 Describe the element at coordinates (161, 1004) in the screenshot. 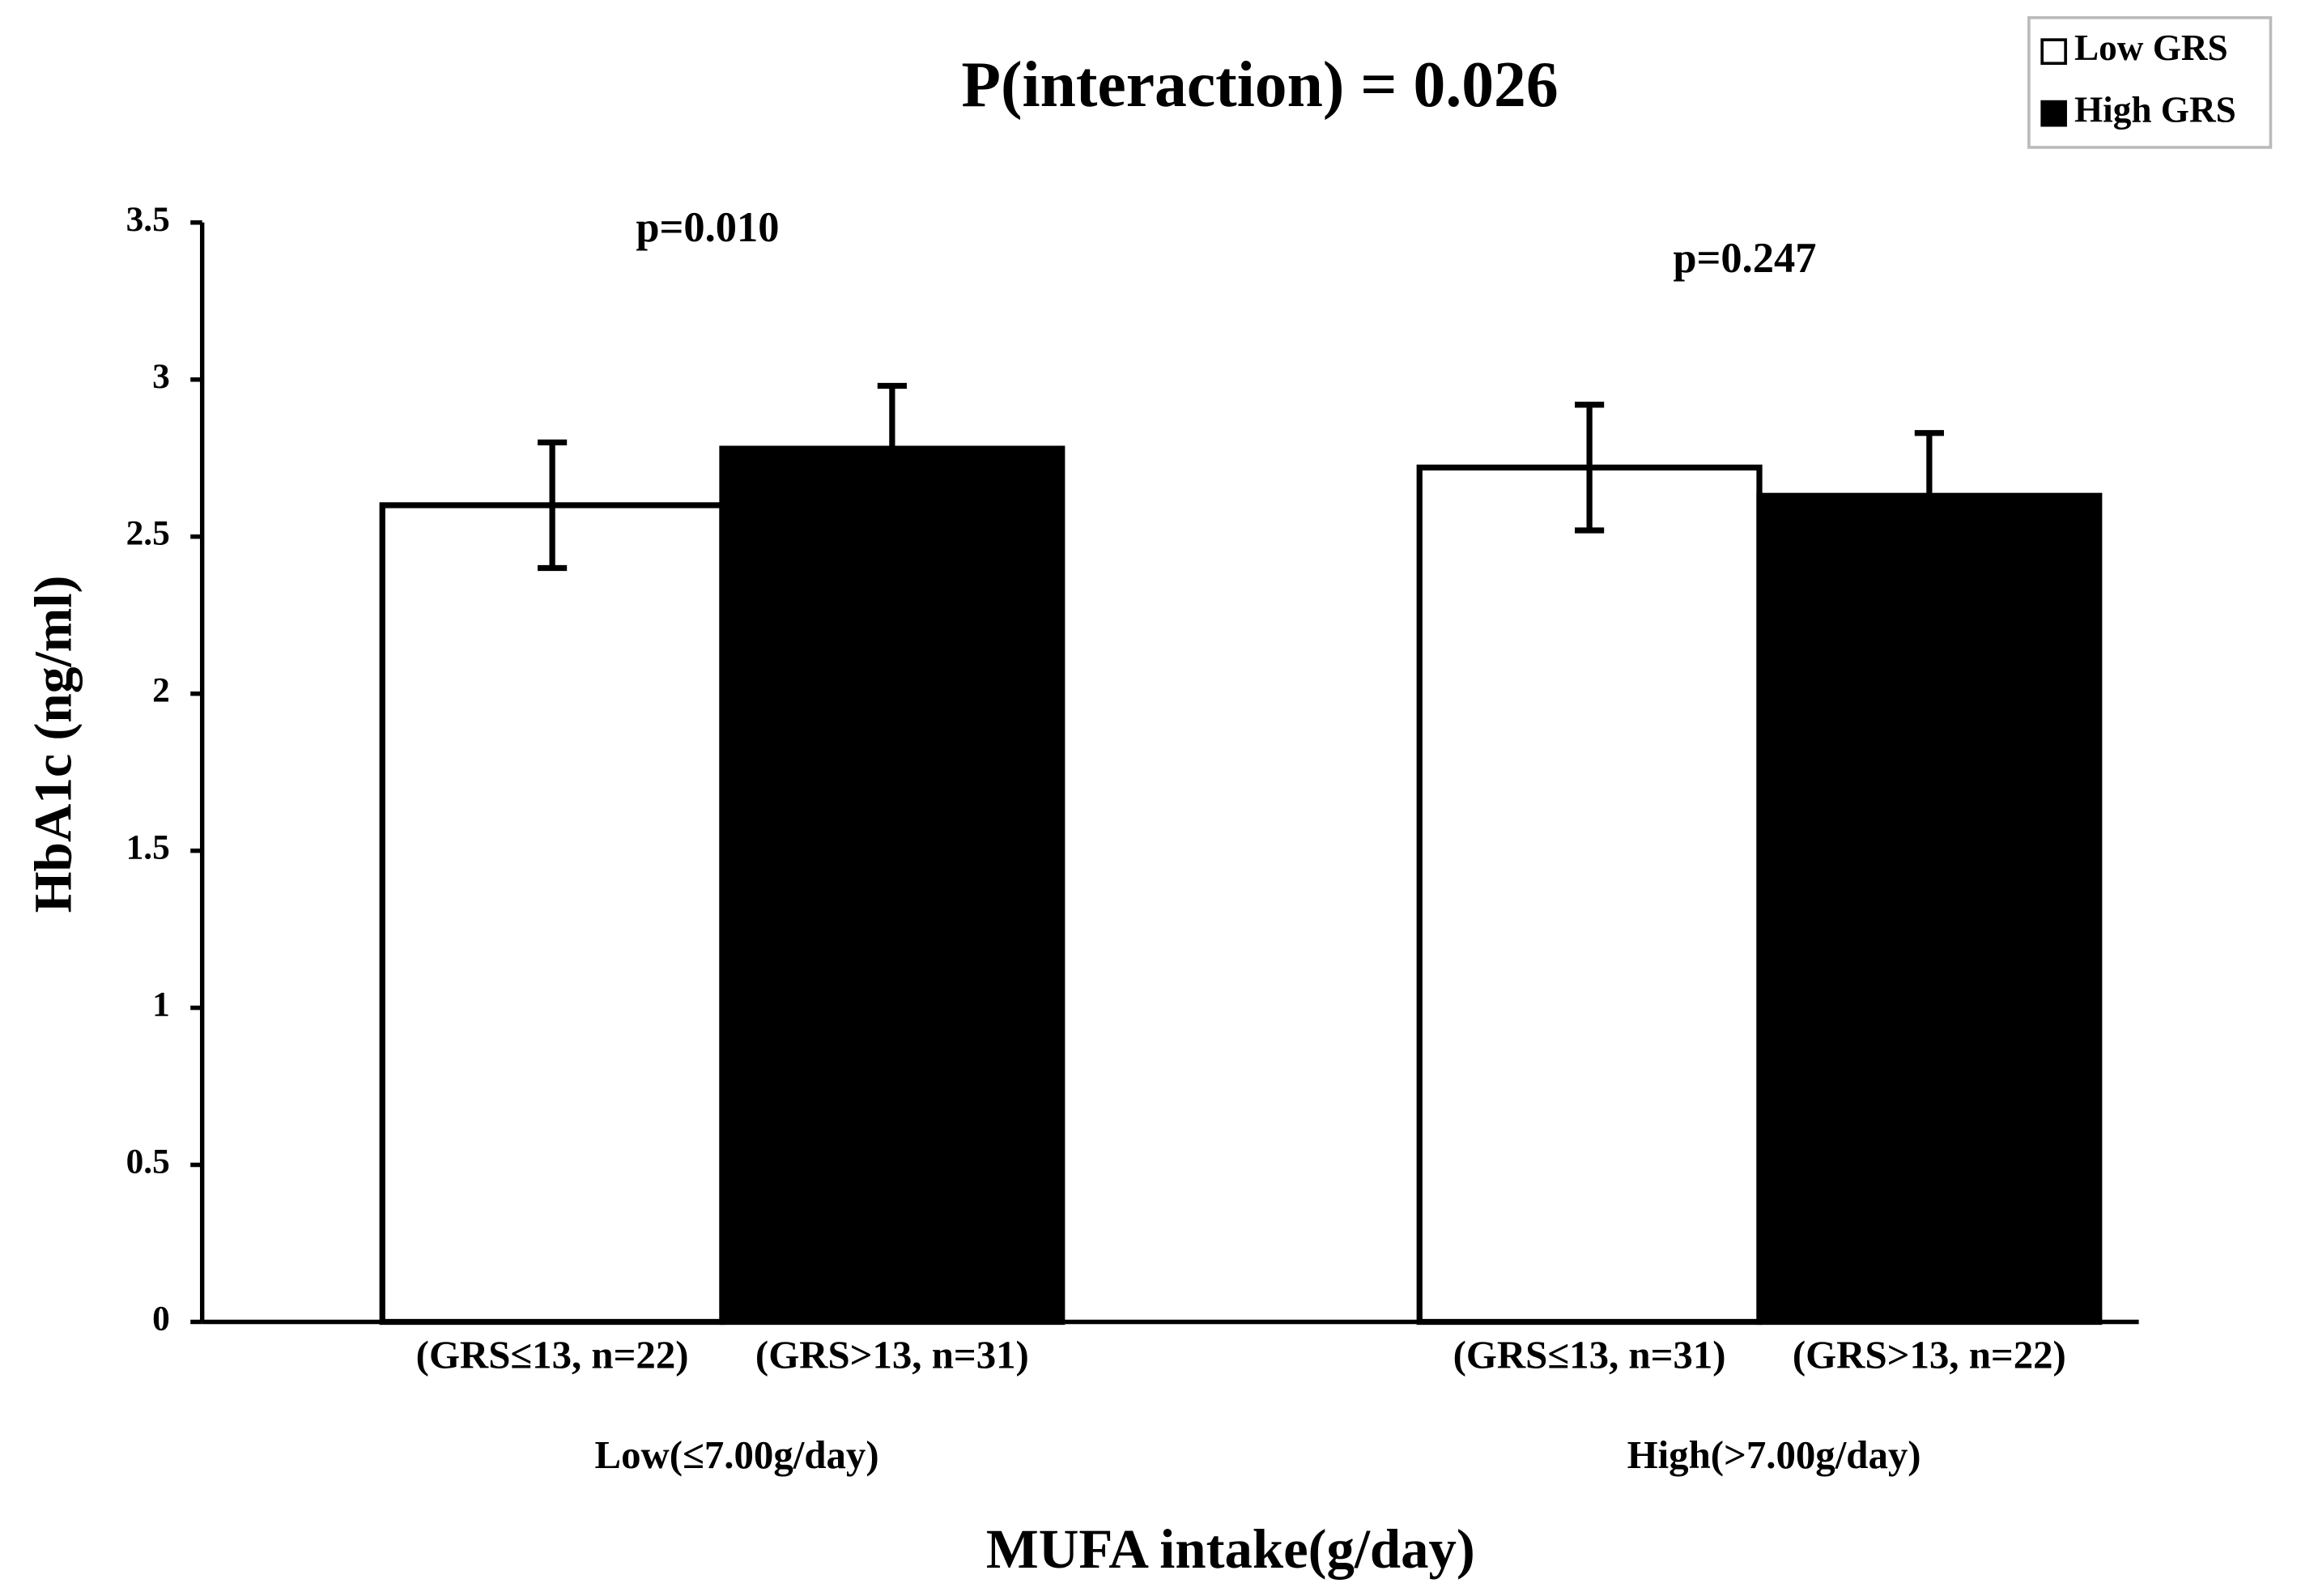

I see `y-tick-label: 1` at that location.